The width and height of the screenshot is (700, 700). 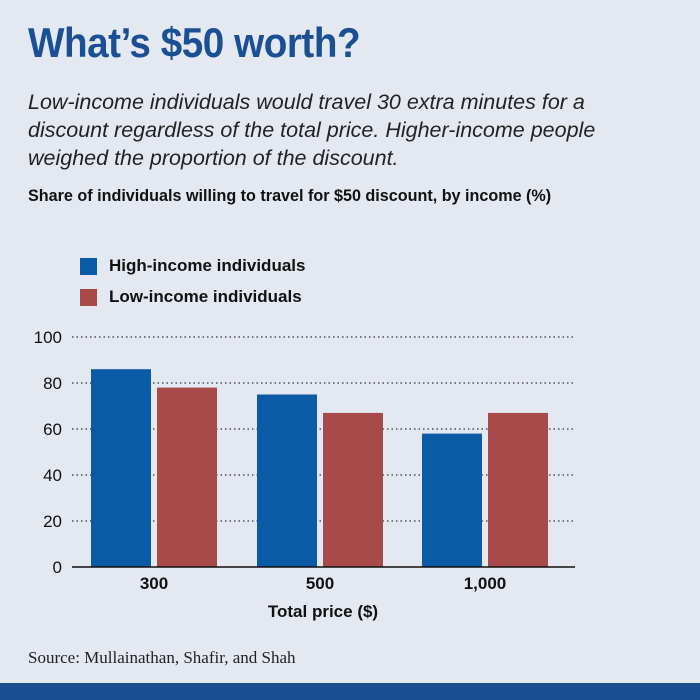 I want to click on y-tick-label-80: 80, so click(x=52, y=383).